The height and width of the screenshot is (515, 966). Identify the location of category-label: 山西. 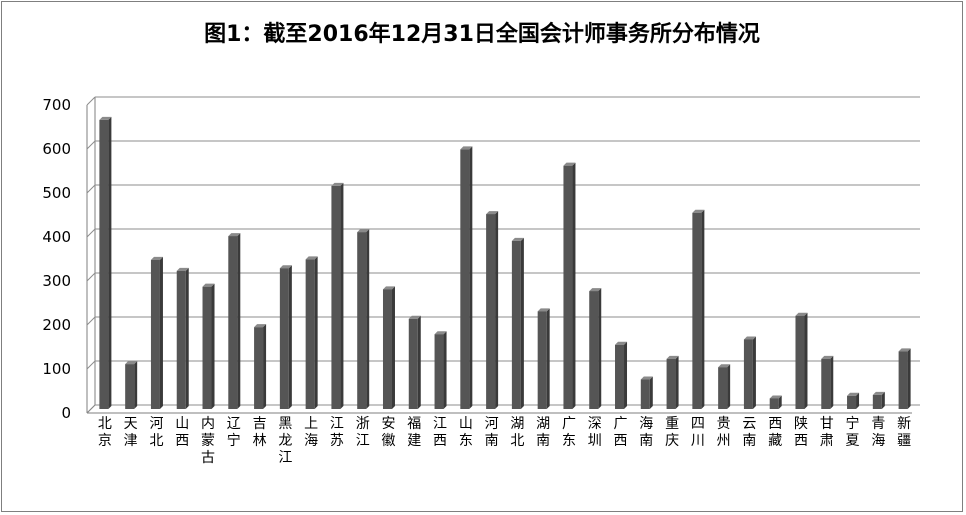
(182, 432).